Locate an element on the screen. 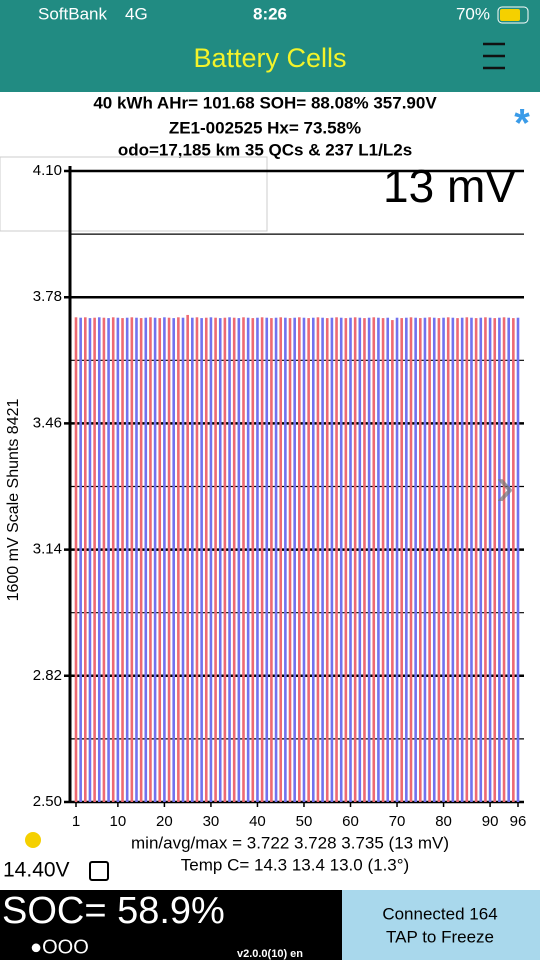 The width and height of the screenshot is (540, 960). network: 4G is located at coordinates (136, 13).